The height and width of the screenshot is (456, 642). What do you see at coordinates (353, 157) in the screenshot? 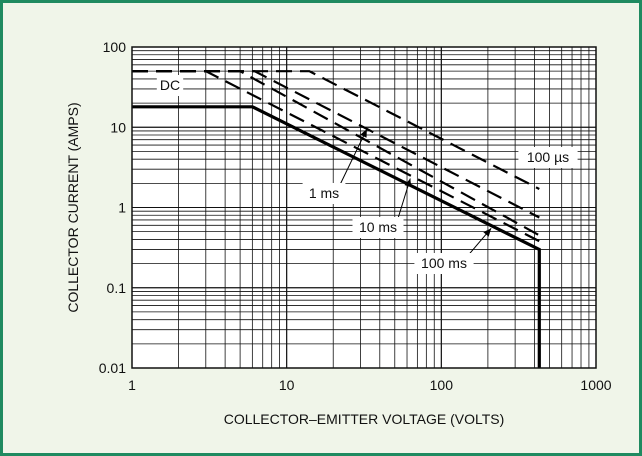
I see `callout-leader` at bounding box center [353, 157].